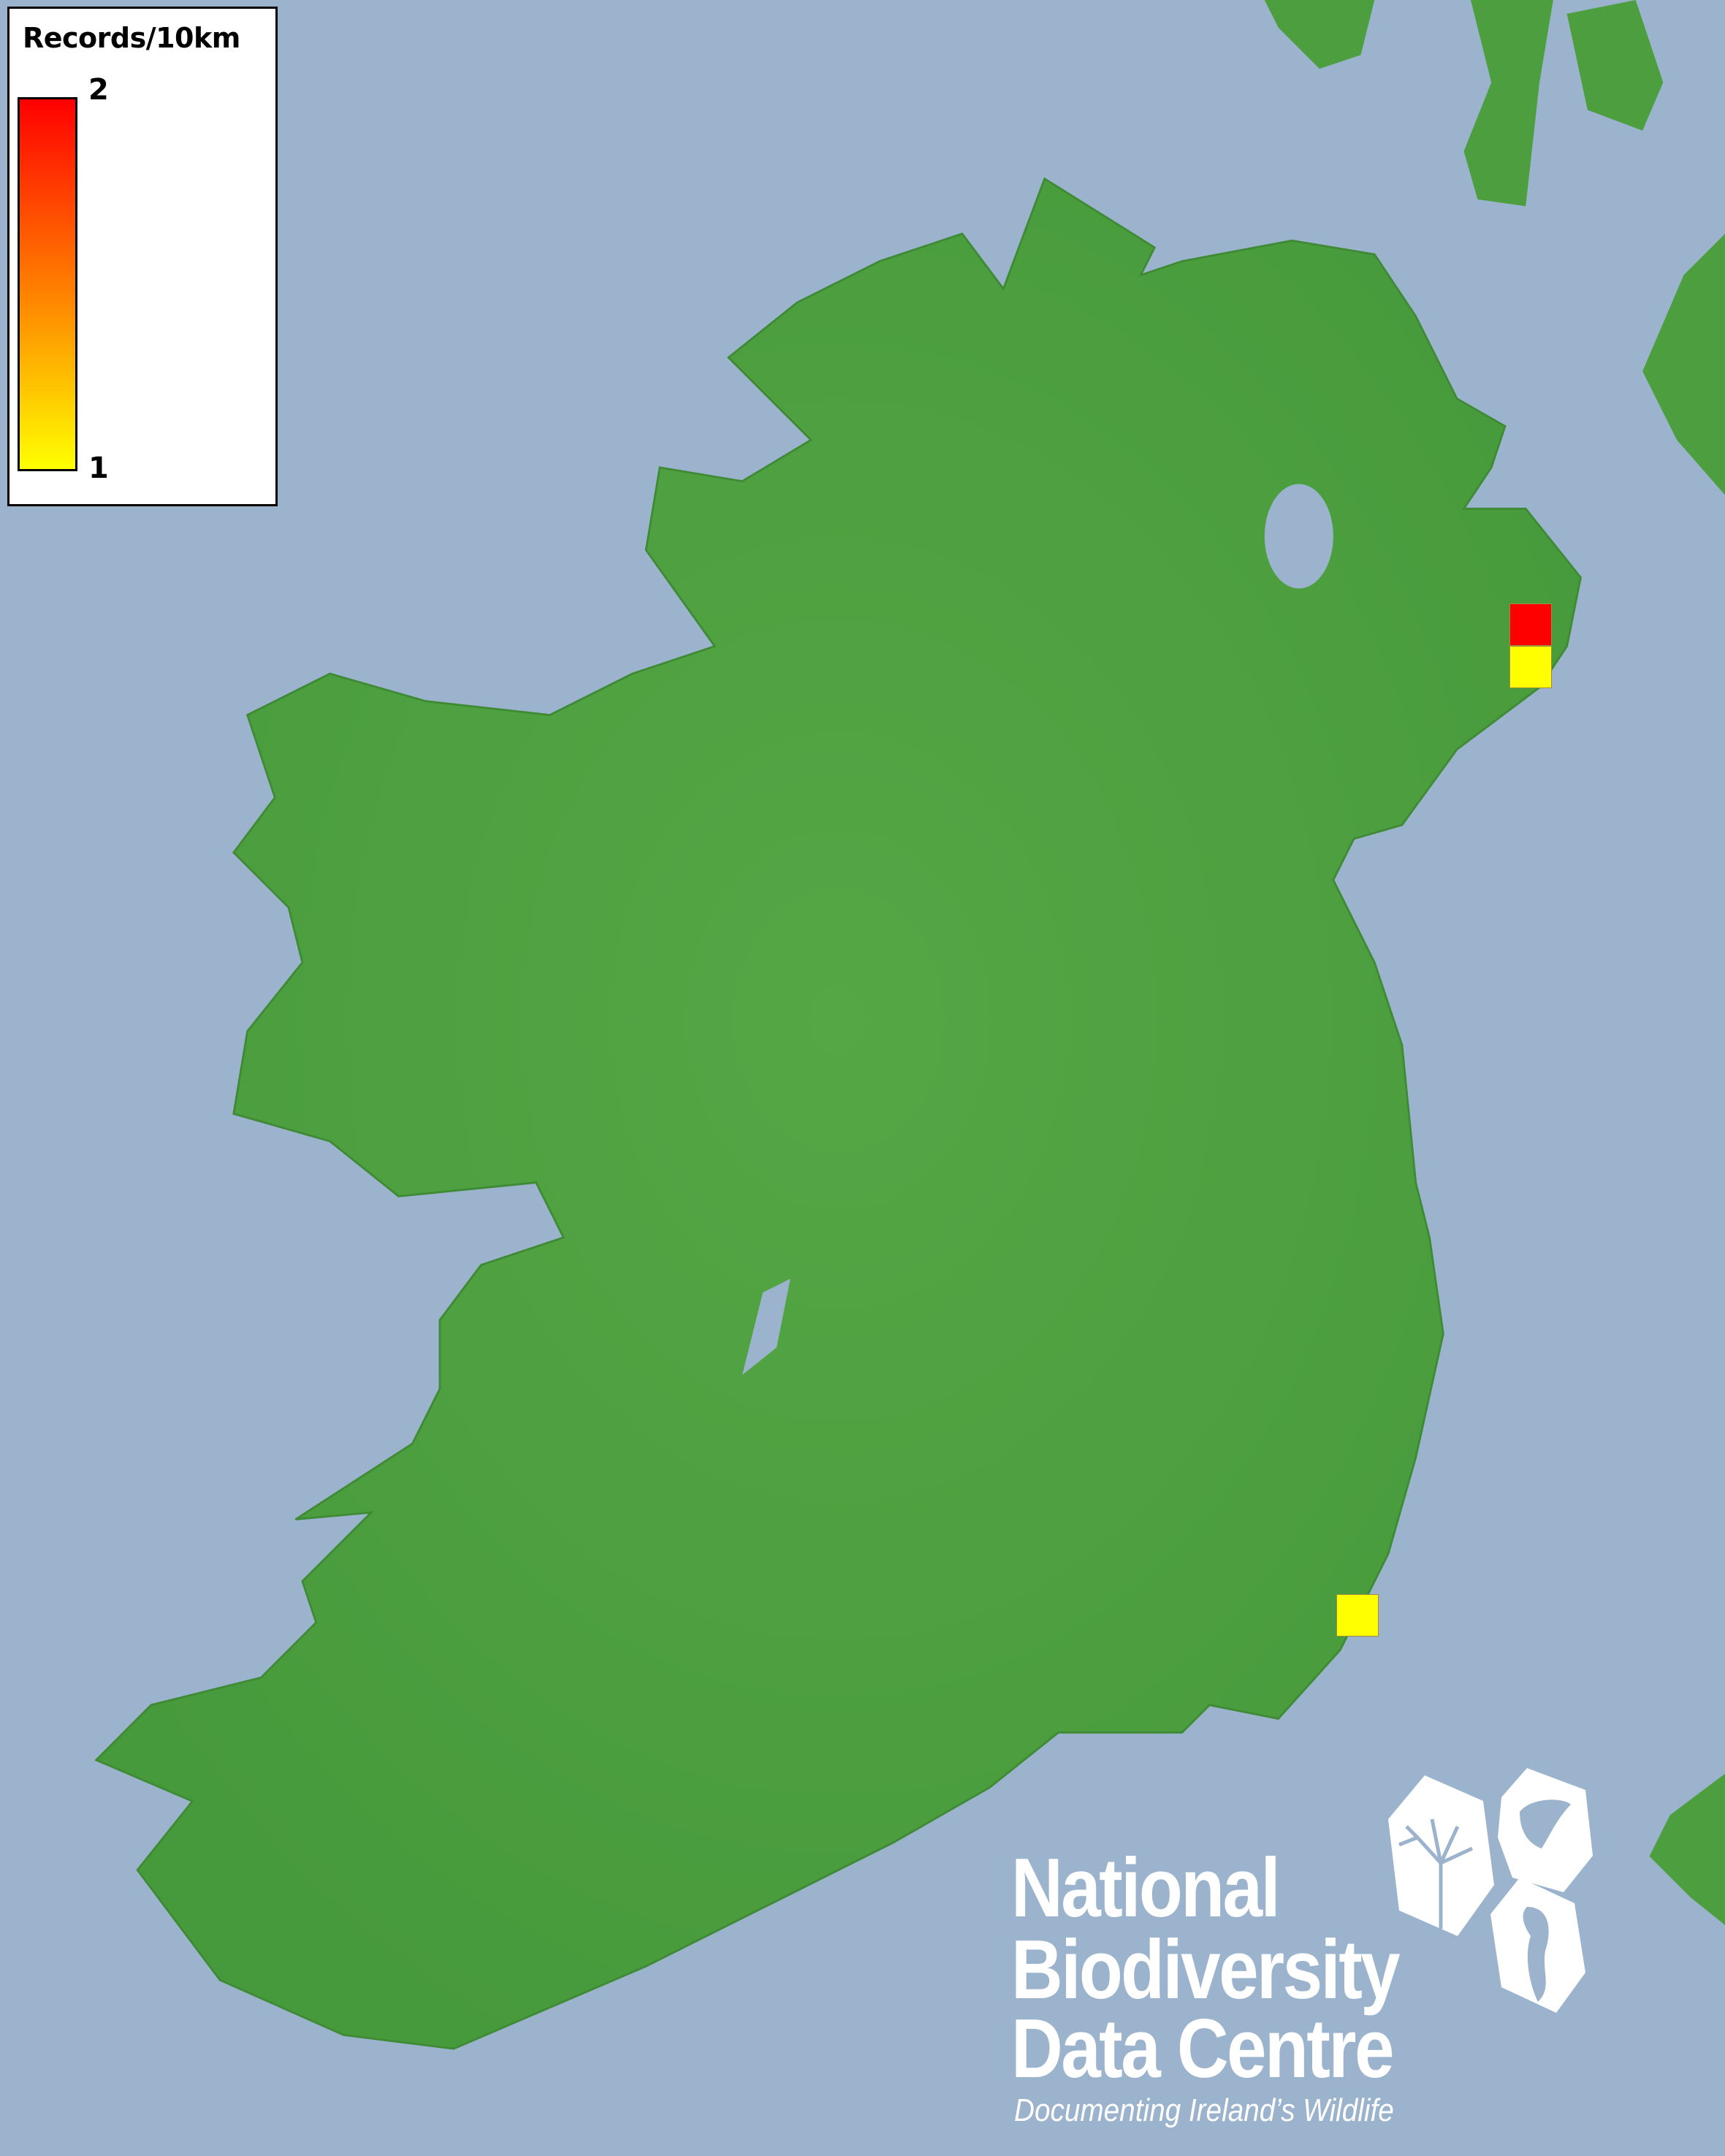 The height and width of the screenshot is (2156, 1725). I want to click on seahorse-icon, so click(1538, 1945).